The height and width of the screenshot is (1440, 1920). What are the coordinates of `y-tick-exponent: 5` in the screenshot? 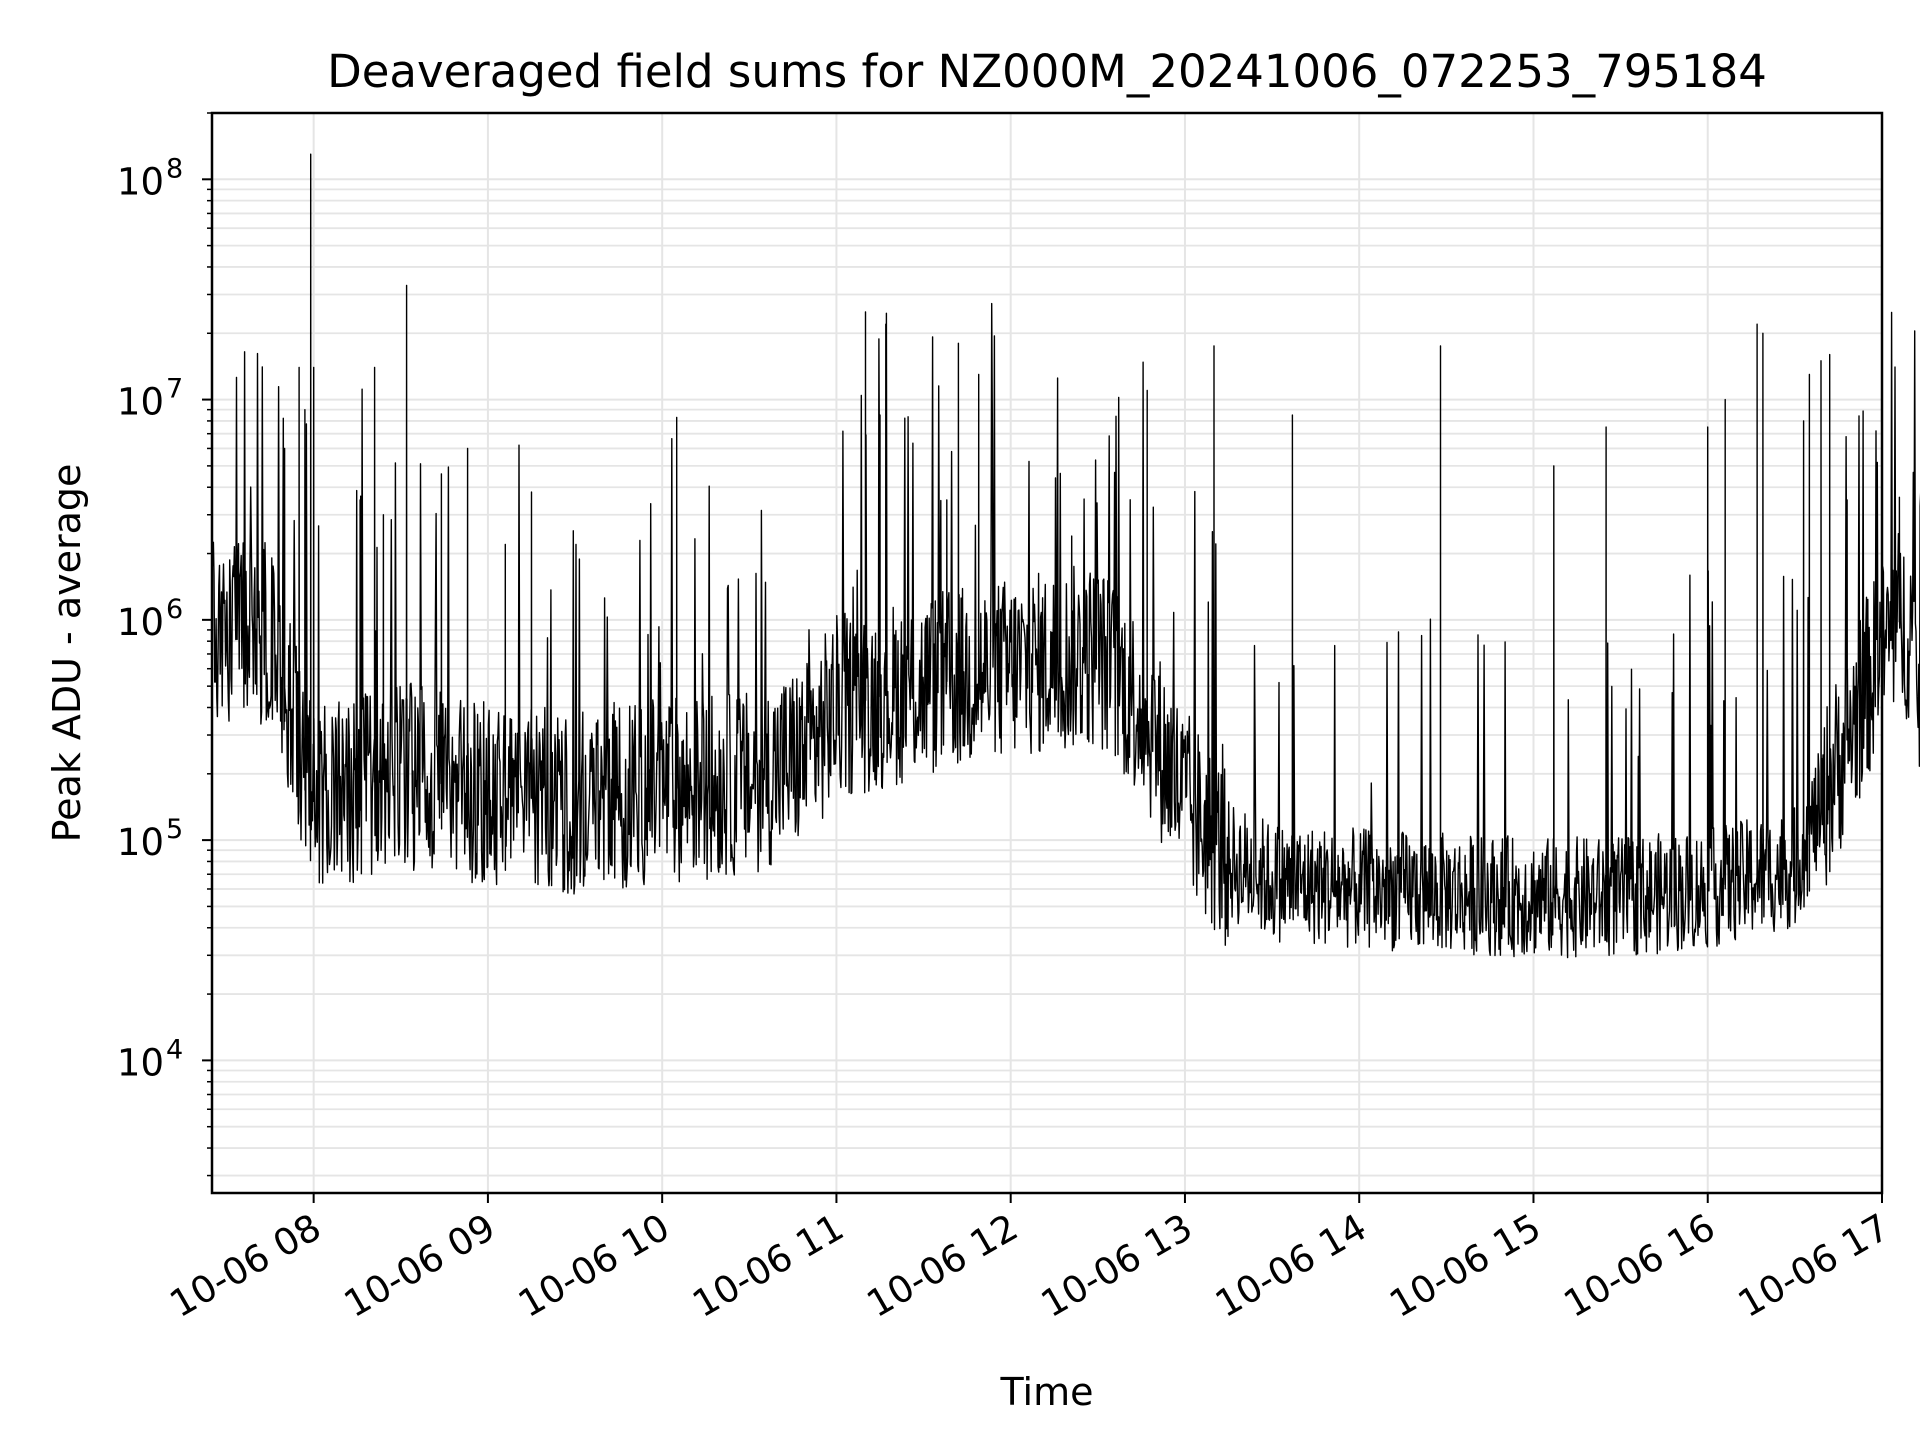 It's located at (174, 829).